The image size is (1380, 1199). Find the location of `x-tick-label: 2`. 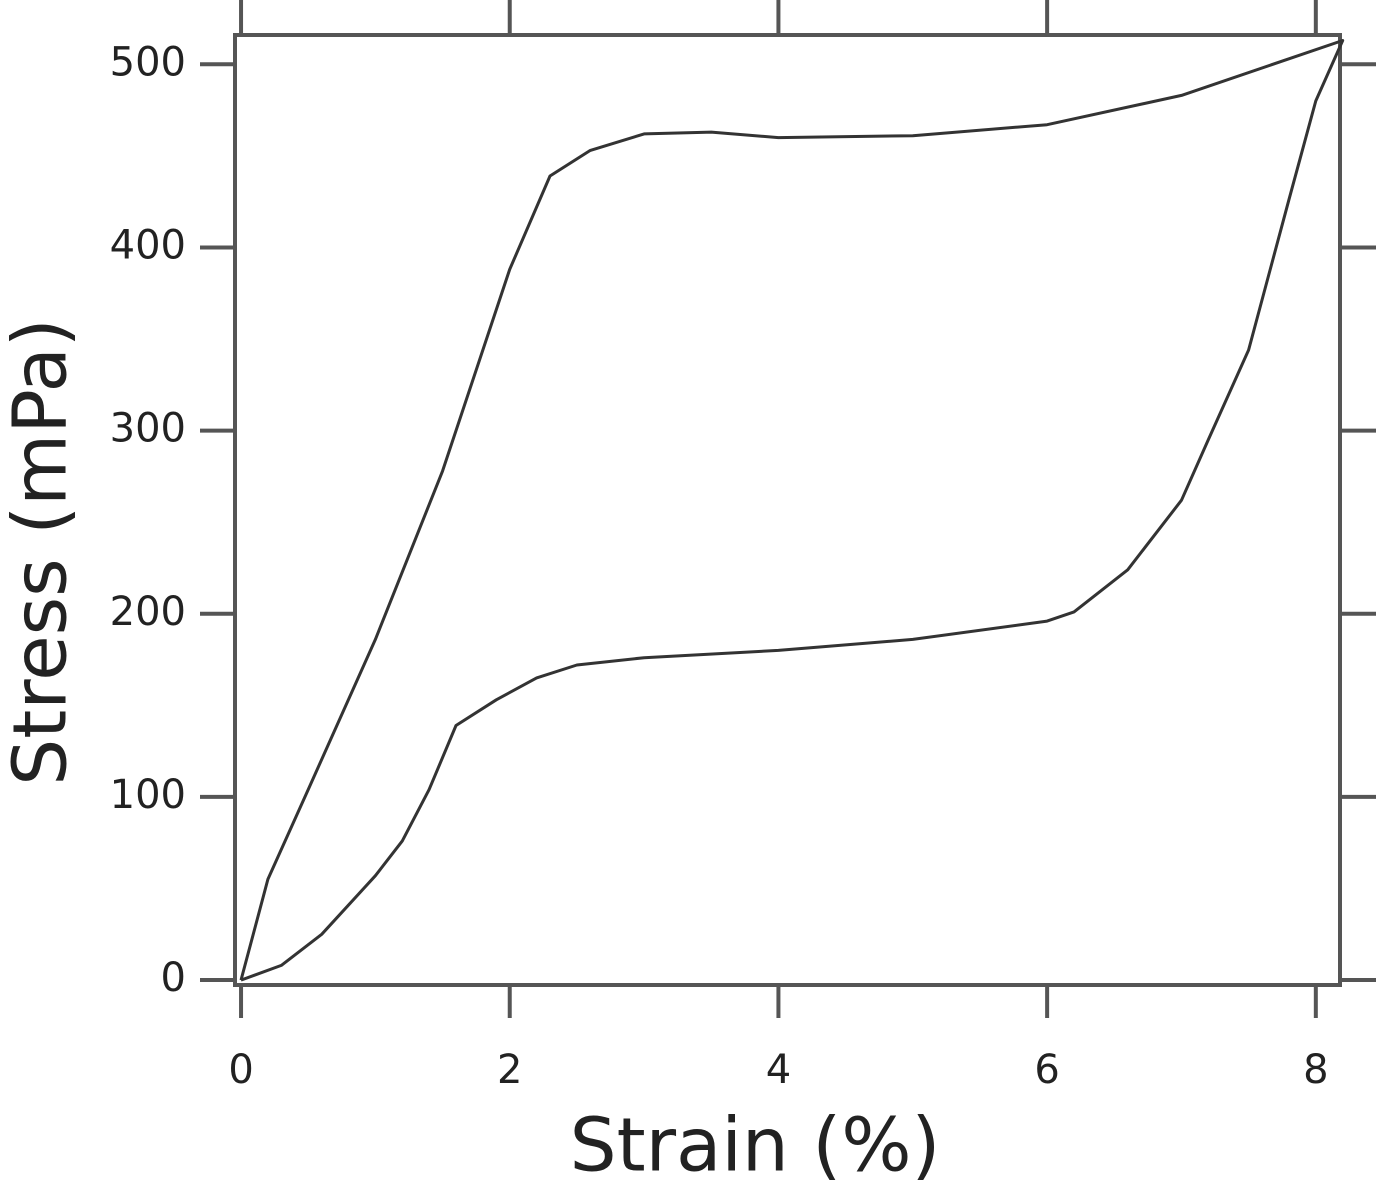

x-tick-label: 2 is located at coordinates (509, 1070).